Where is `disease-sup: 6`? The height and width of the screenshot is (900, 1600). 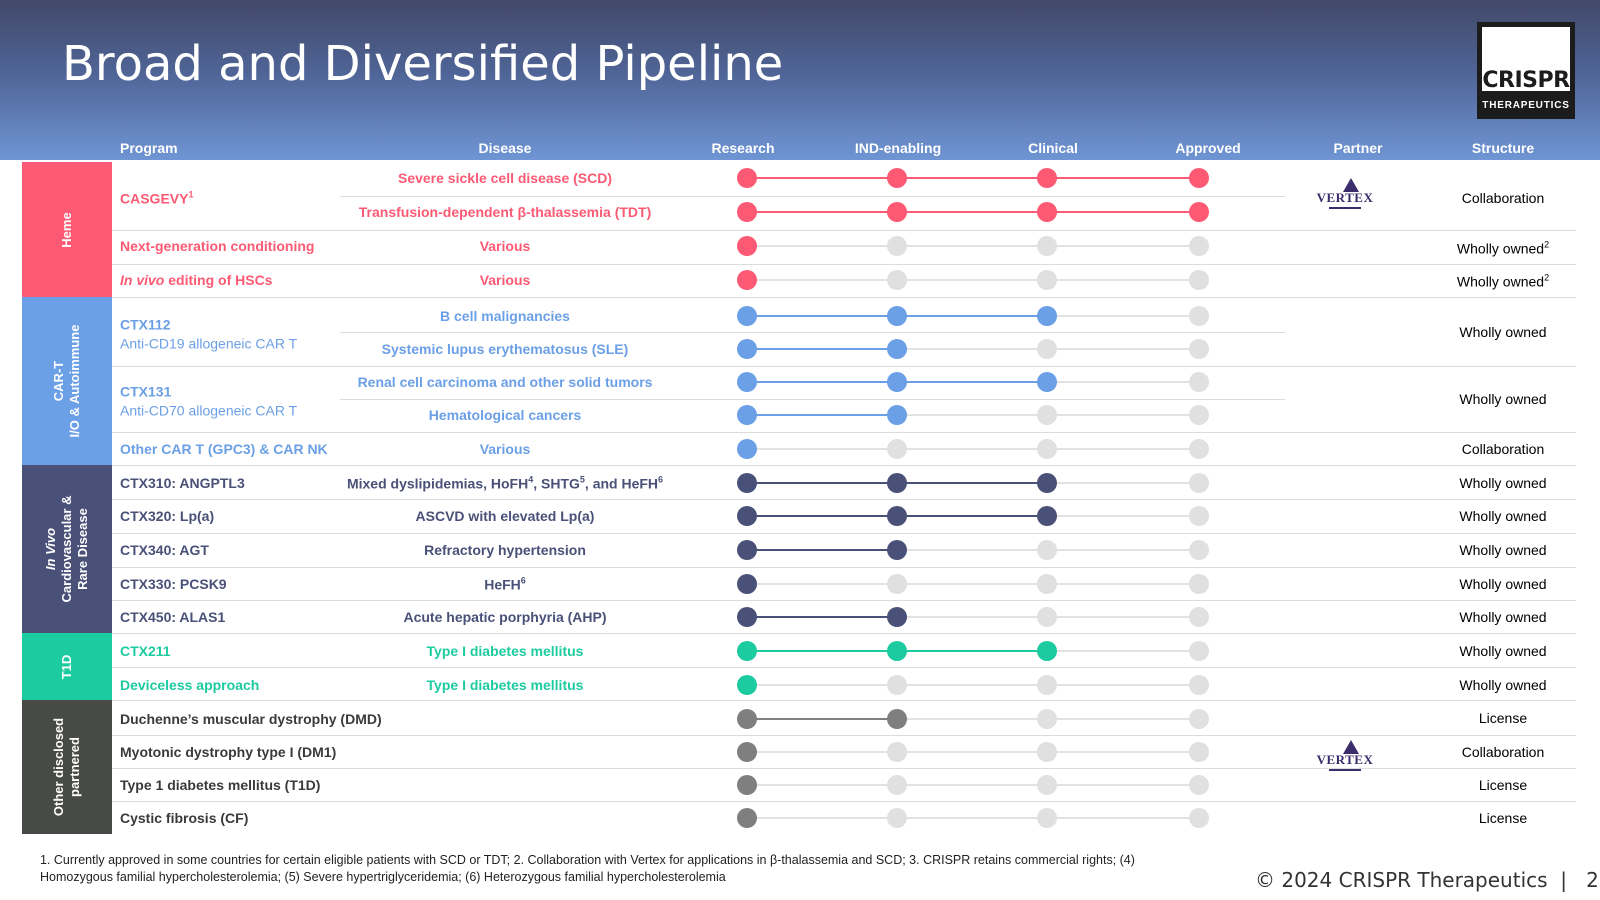 disease-sup: 6 is located at coordinates (523, 580).